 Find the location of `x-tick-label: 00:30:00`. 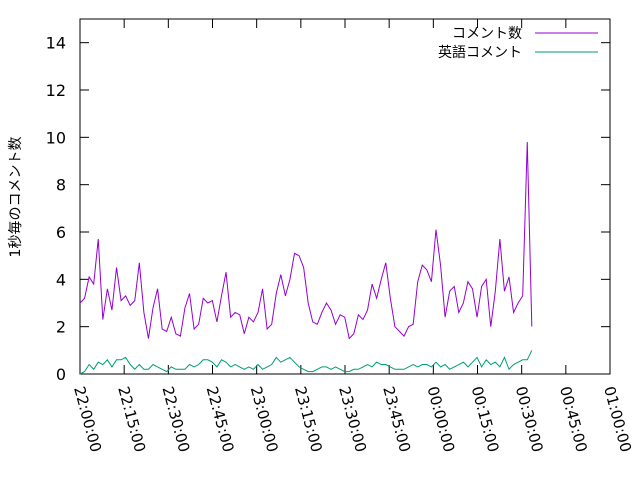

x-tick-label: 00:30:00 is located at coordinates (529, 419).